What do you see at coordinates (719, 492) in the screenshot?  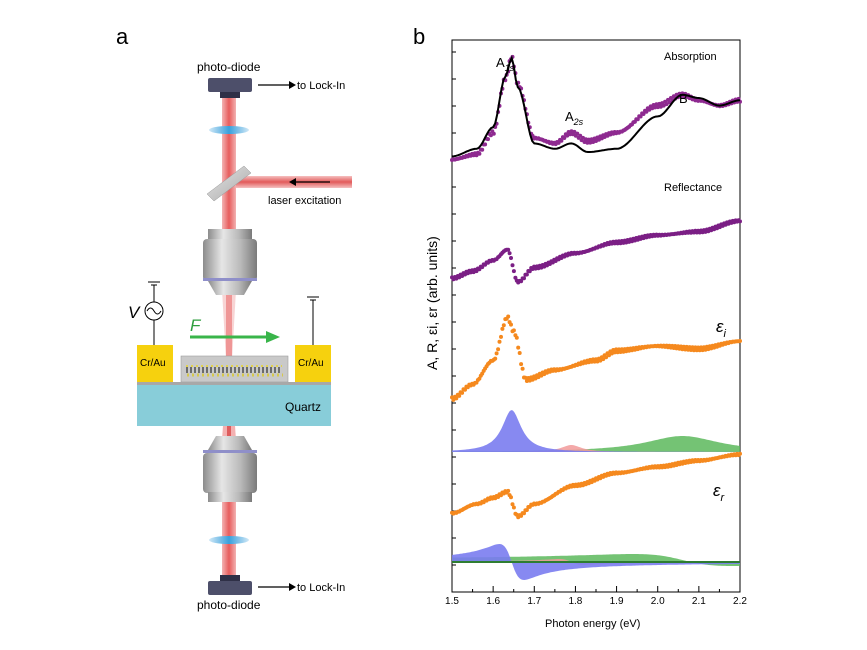 I see `eps-r-label: εr` at bounding box center [719, 492].